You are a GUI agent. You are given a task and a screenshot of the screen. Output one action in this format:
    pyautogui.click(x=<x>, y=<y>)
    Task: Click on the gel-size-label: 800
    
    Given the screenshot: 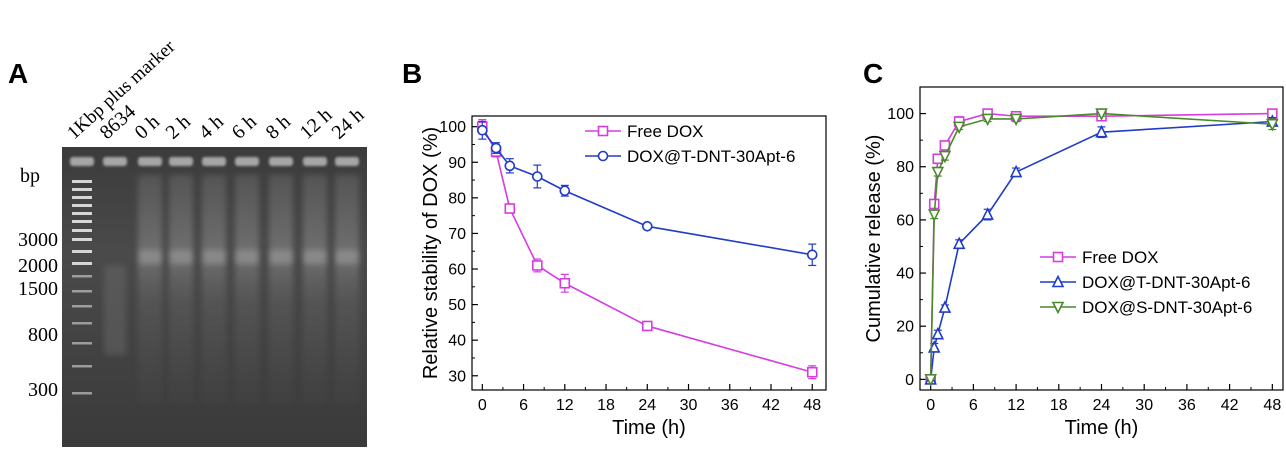 What is the action you would take?
    pyautogui.click(x=43, y=335)
    